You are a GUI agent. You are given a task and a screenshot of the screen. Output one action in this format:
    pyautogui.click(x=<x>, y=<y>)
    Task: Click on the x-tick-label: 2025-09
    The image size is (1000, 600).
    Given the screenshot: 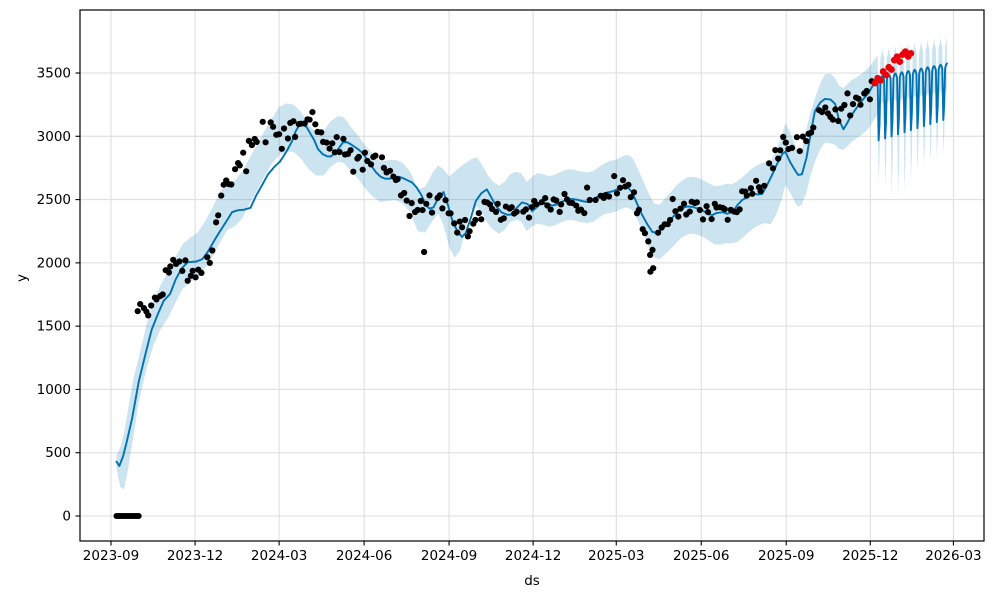 What is the action you would take?
    pyautogui.click(x=786, y=556)
    